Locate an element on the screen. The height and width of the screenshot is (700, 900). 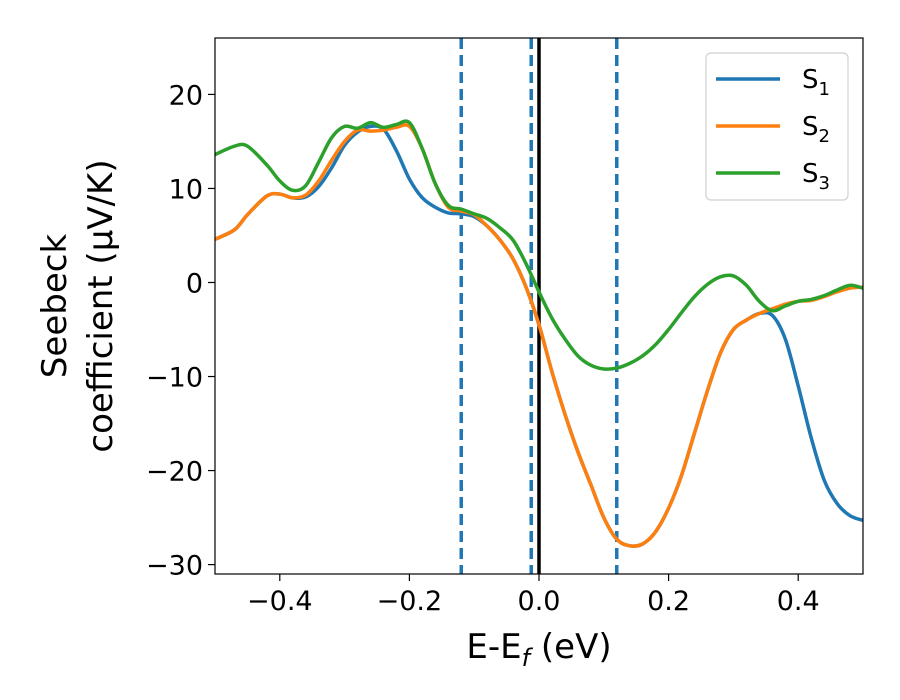
y-axis: −30 −20 −10 0 10 20 is located at coordinates (180, 331).